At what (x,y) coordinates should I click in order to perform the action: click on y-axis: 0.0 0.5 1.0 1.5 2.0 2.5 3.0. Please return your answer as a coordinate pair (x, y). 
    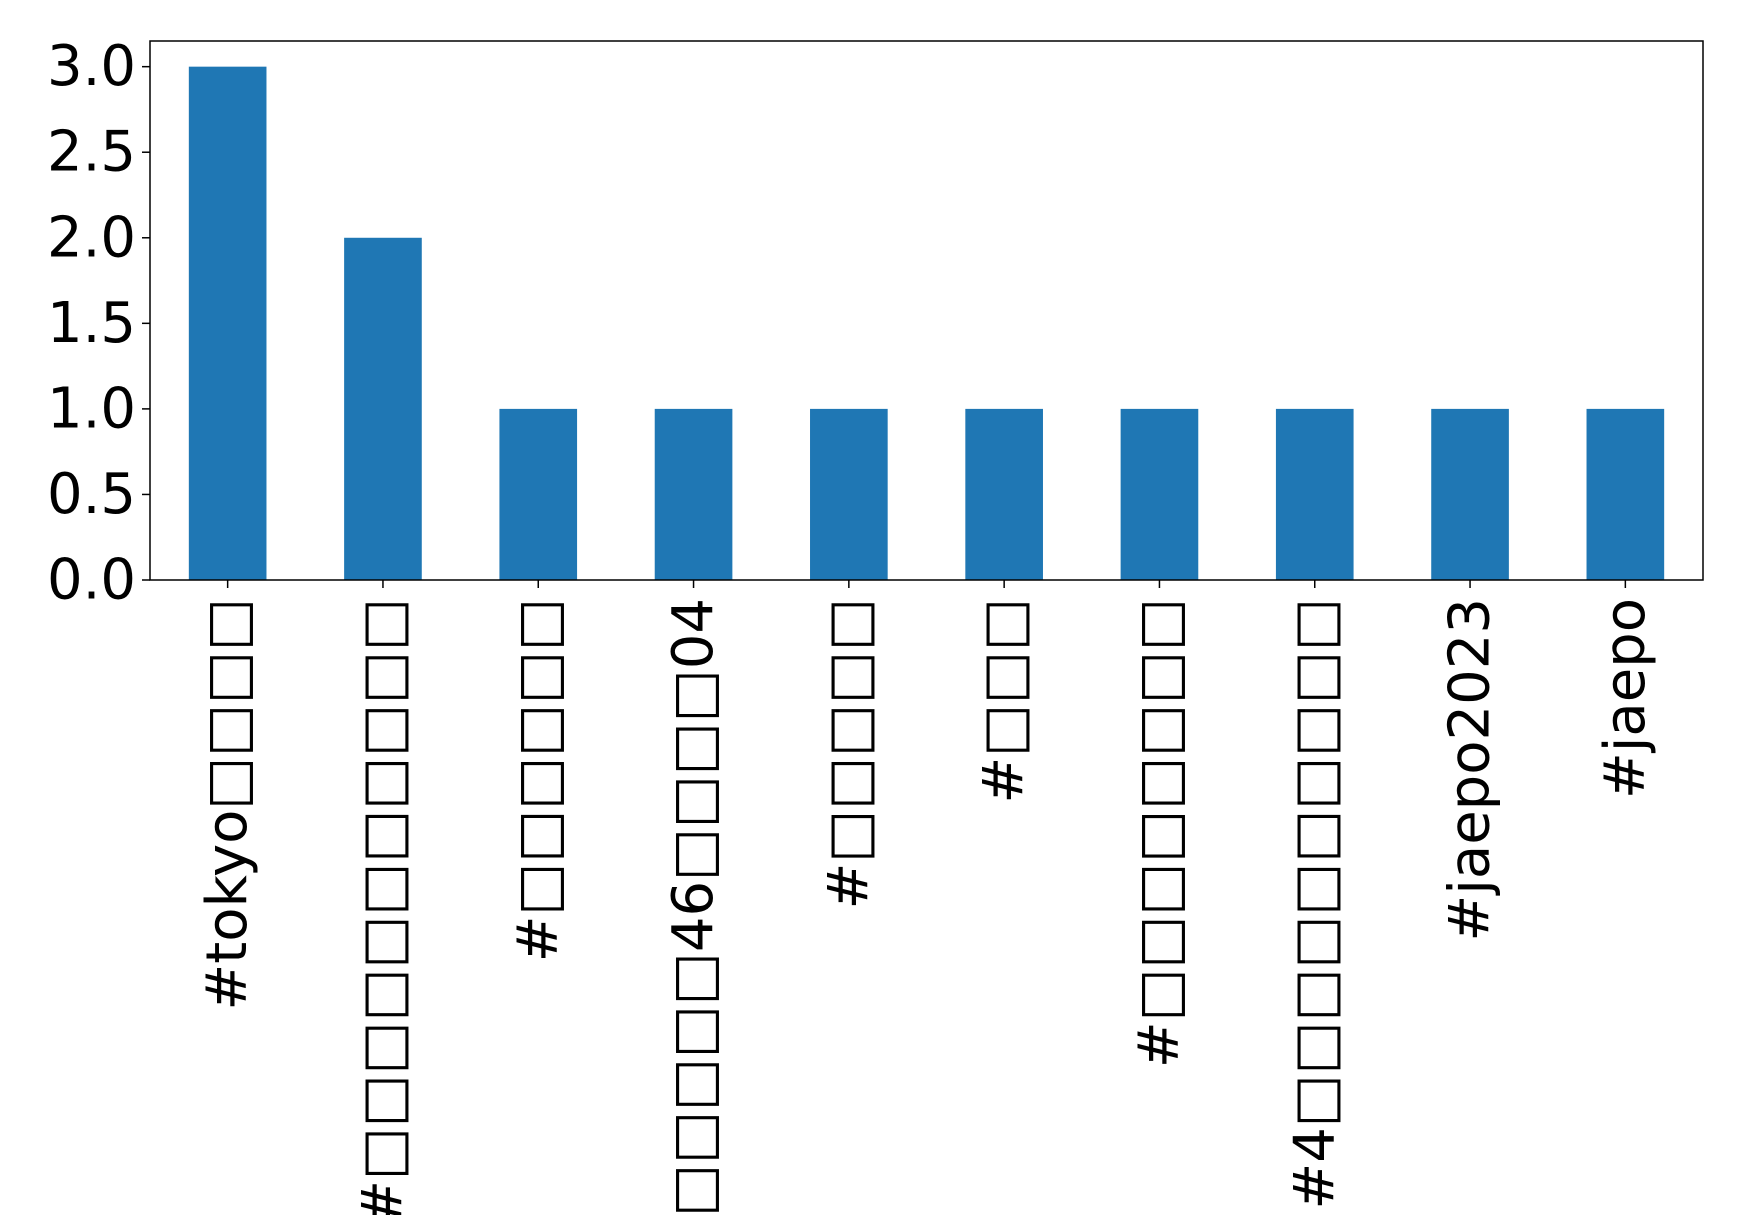
    Looking at the image, I should click on (98, 323).